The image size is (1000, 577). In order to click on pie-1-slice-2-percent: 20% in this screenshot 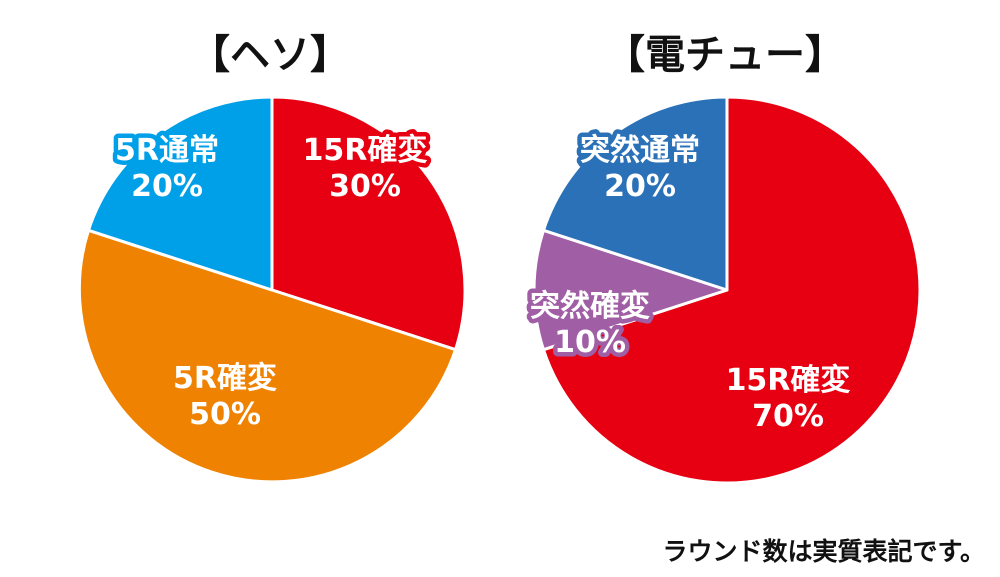, I will do `click(640, 186)`.